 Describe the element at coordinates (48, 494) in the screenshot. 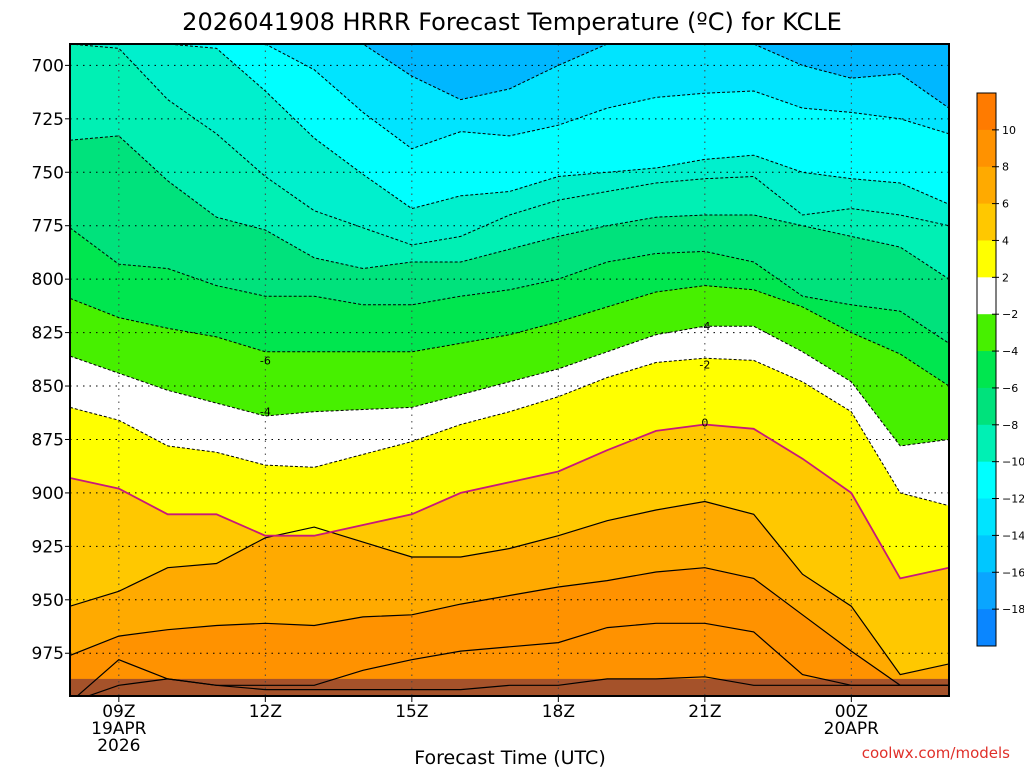

I see `y-tick-label-900: 900` at that location.